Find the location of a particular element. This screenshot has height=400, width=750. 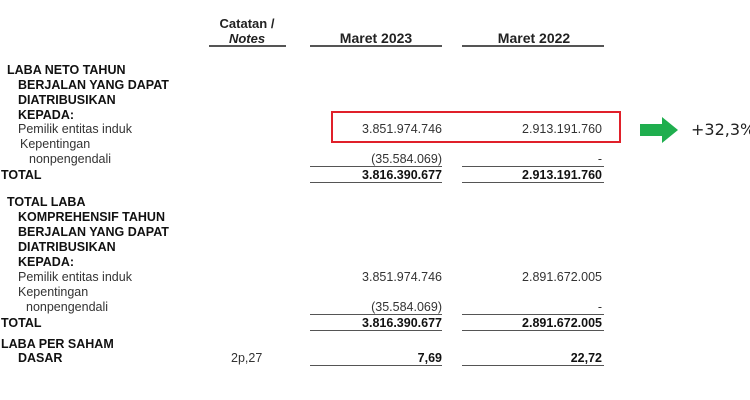

section3-line-2023 is located at coordinates (376, 365).